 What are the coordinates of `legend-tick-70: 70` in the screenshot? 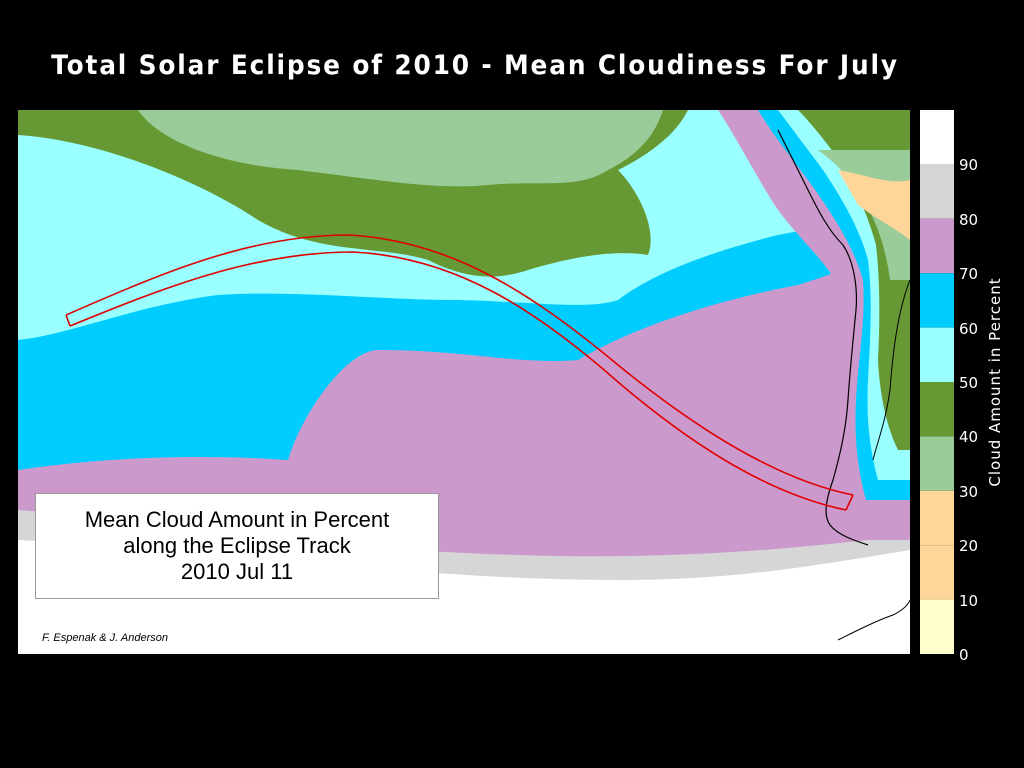 It's located at (969, 274).